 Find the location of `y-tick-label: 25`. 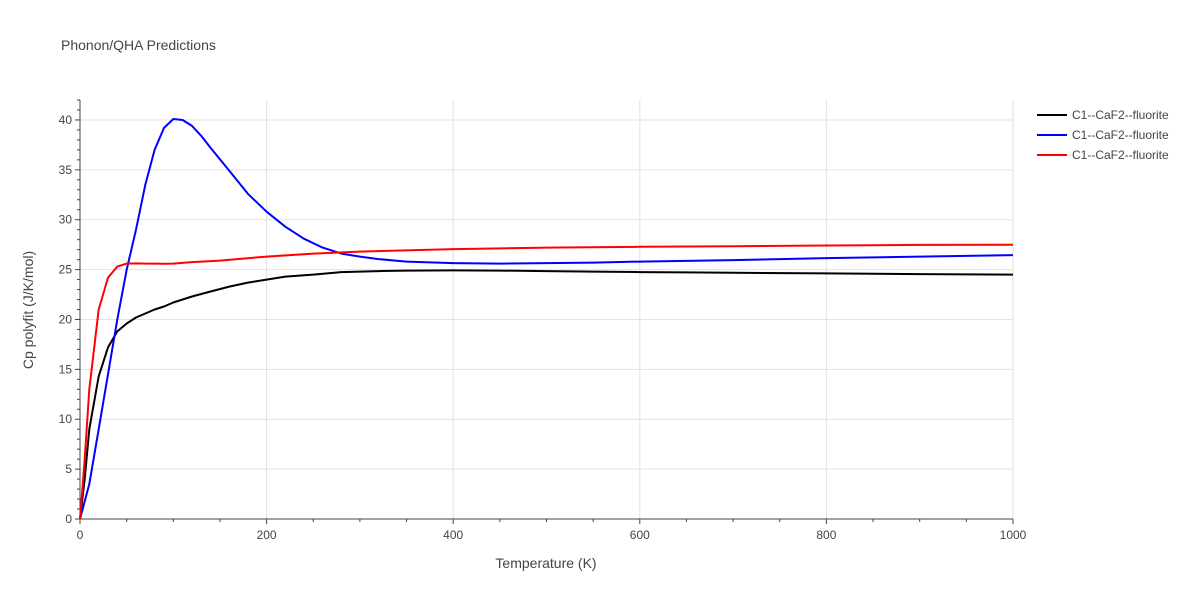

y-tick-label: 25 is located at coordinates (66, 270).